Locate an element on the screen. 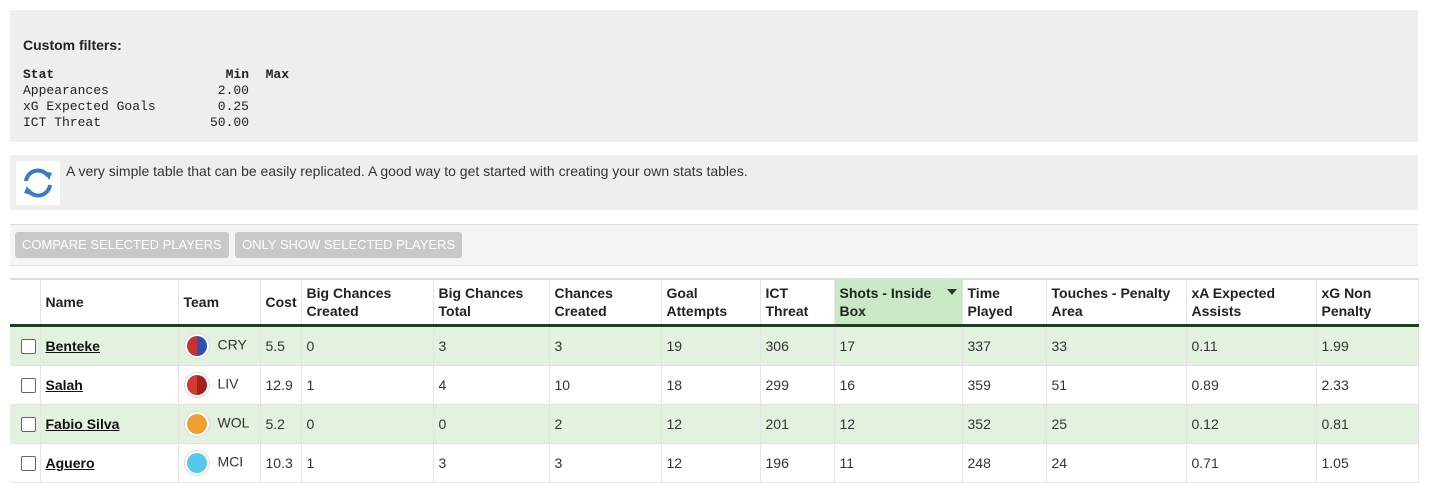 The height and width of the screenshot is (483, 1432). column-header-text: Big Chances Created is located at coordinates (349, 302).